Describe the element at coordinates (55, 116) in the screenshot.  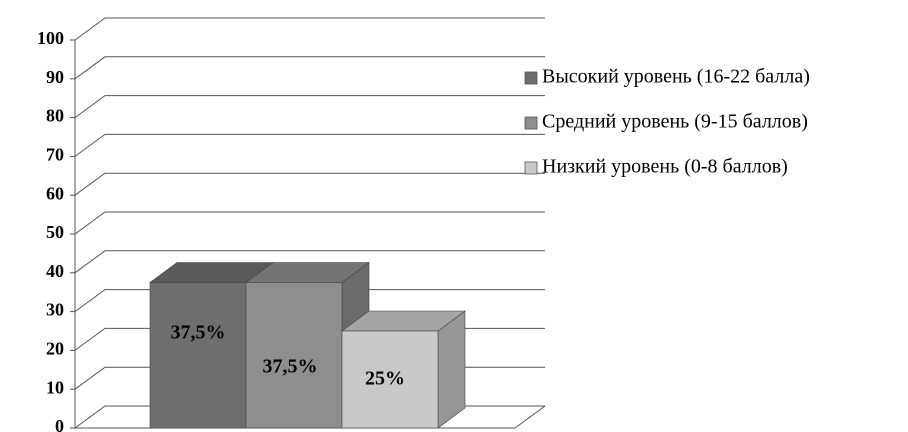
I see `y-tick-label: 80` at that location.